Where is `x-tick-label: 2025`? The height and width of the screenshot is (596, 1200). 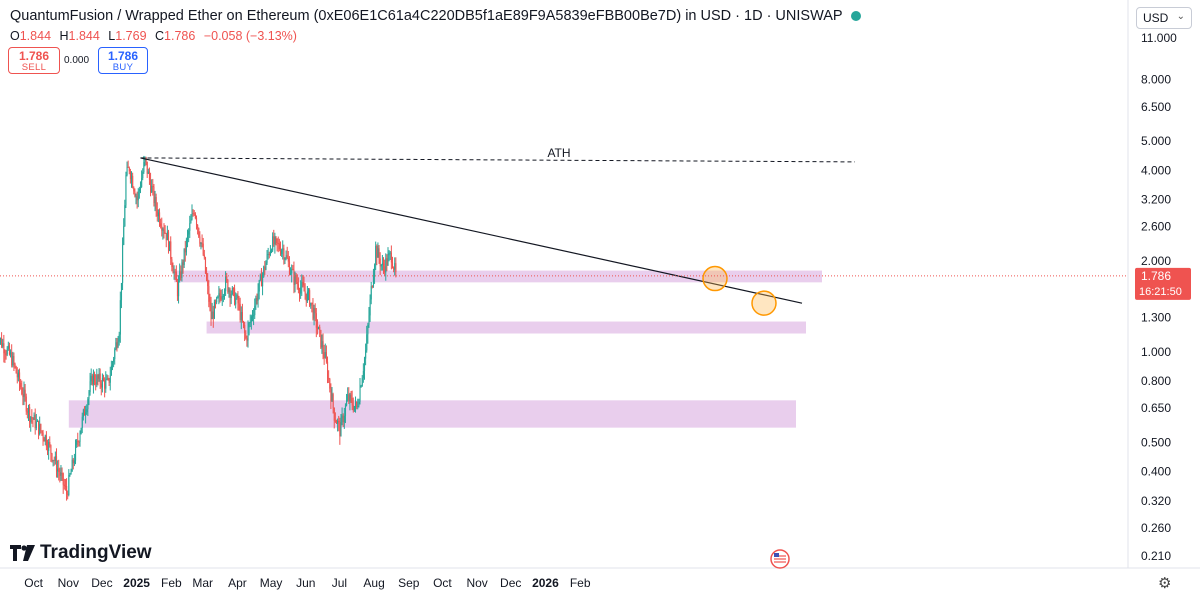
x-tick-label: 2025 is located at coordinates (136, 583).